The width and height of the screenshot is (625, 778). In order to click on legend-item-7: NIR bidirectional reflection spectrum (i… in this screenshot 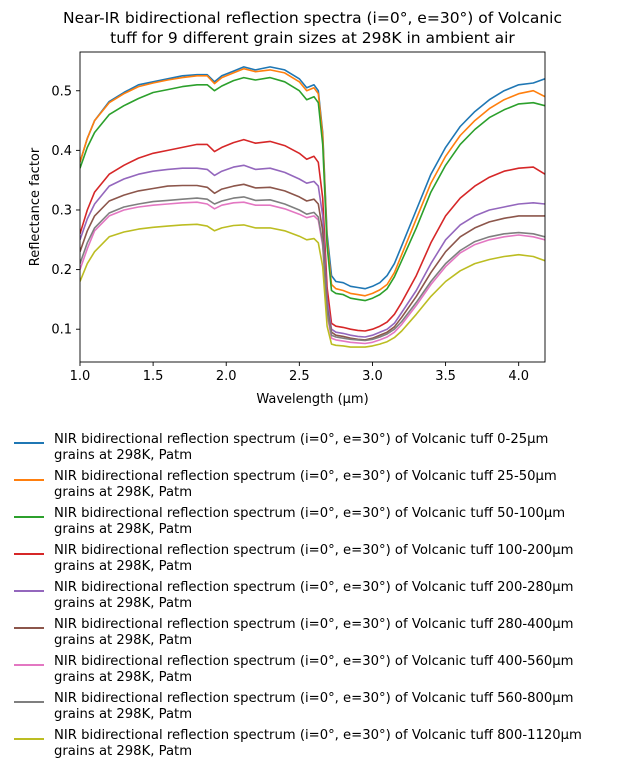, I will do `click(317, 672)`.